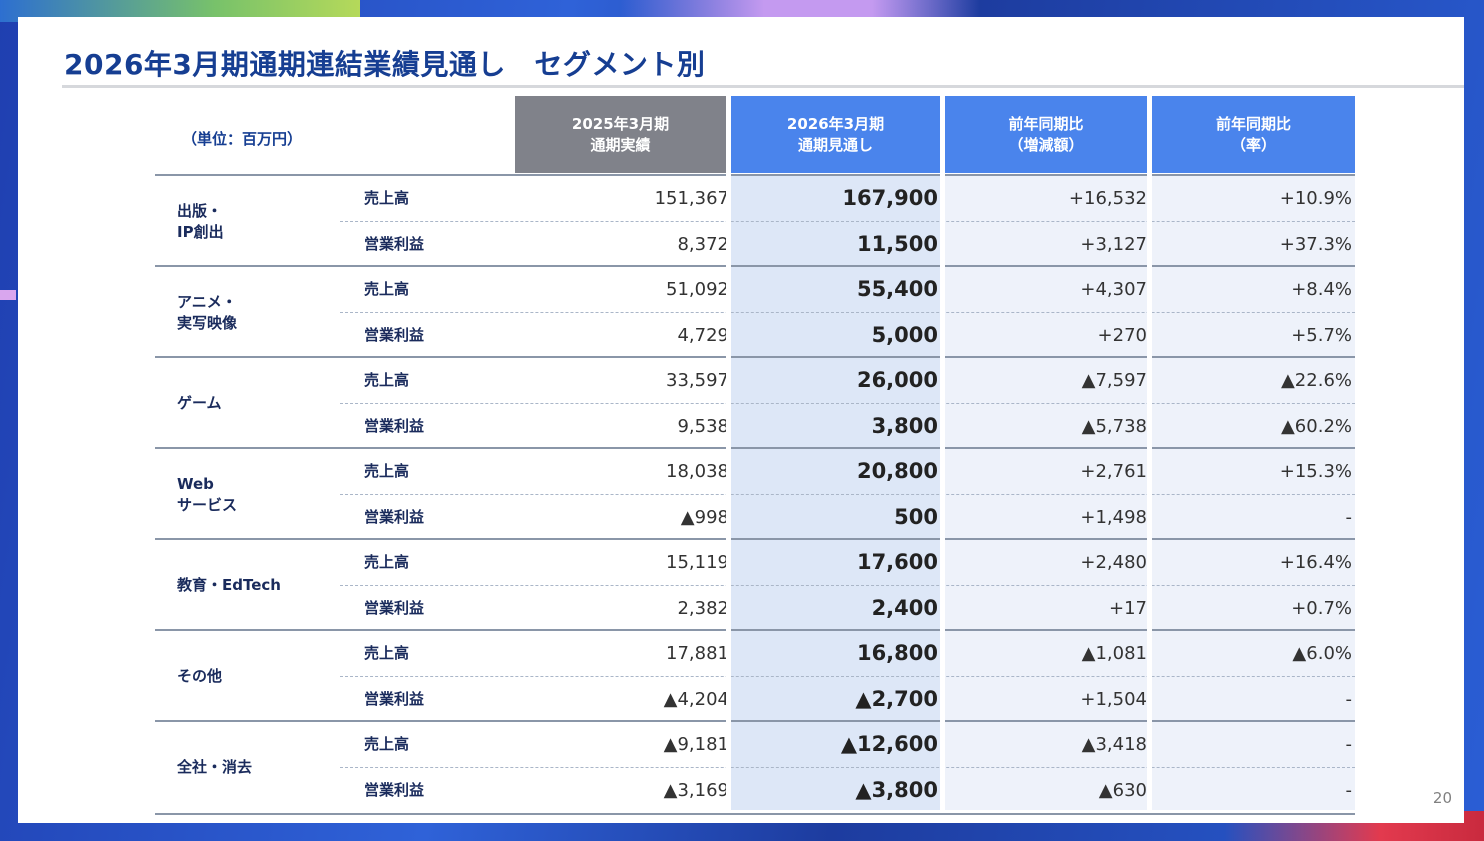  What do you see at coordinates (1114, 426) in the screenshot?
I see `yoy-diff-value: ▲5,738` at bounding box center [1114, 426].